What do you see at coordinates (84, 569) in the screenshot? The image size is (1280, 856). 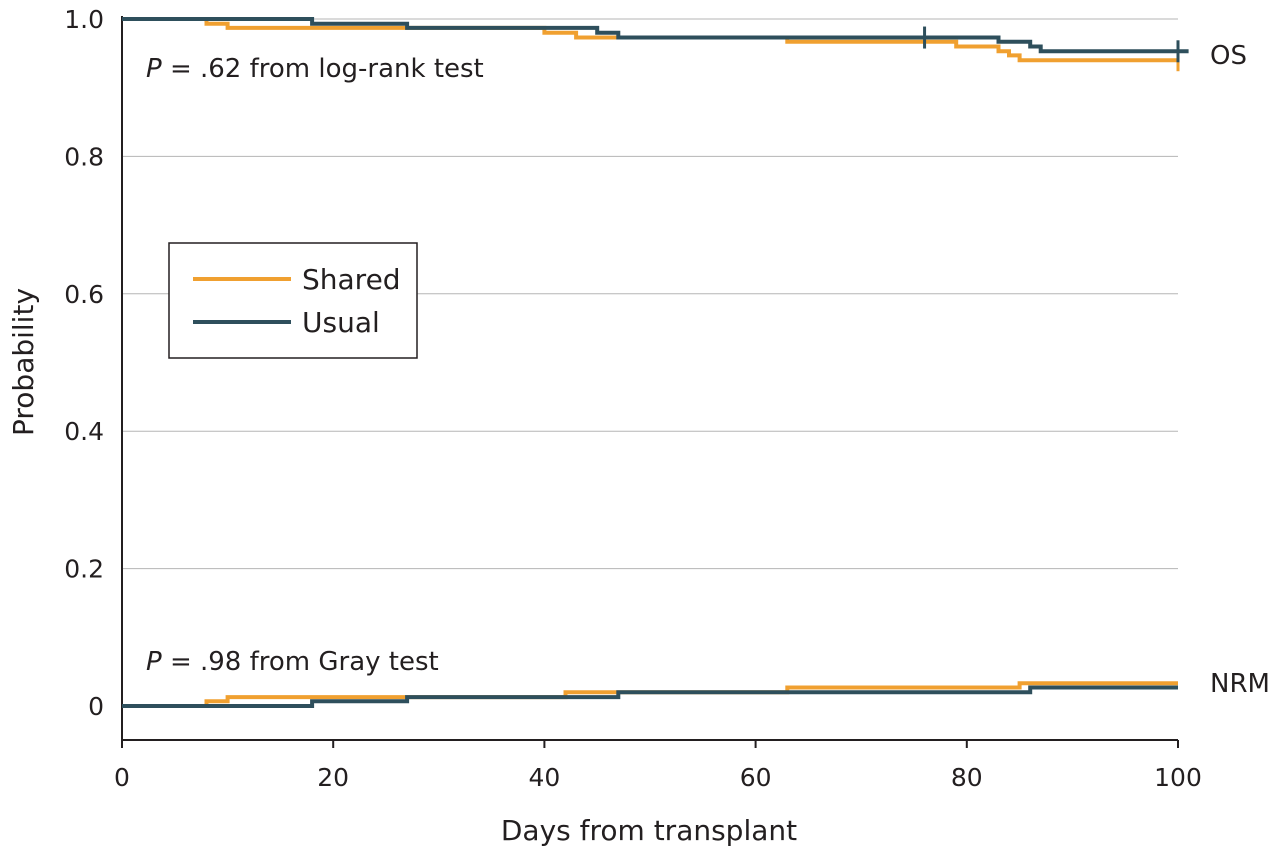 I see `y-tick-label: 0.2` at bounding box center [84, 569].